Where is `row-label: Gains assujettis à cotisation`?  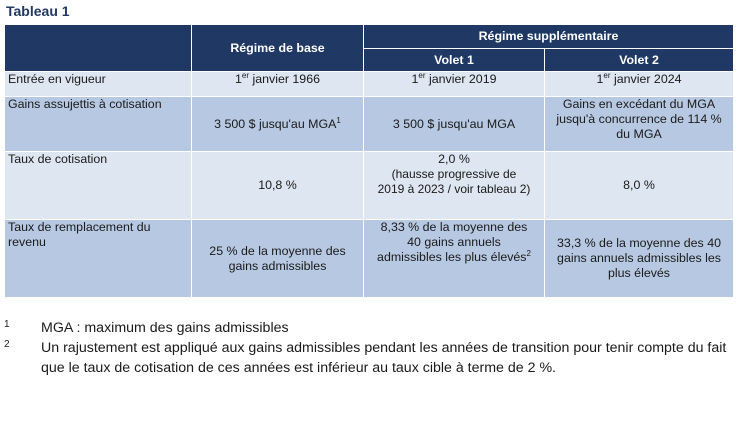
row-label: Gains assujettis à cotisation is located at coordinates (98, 124).